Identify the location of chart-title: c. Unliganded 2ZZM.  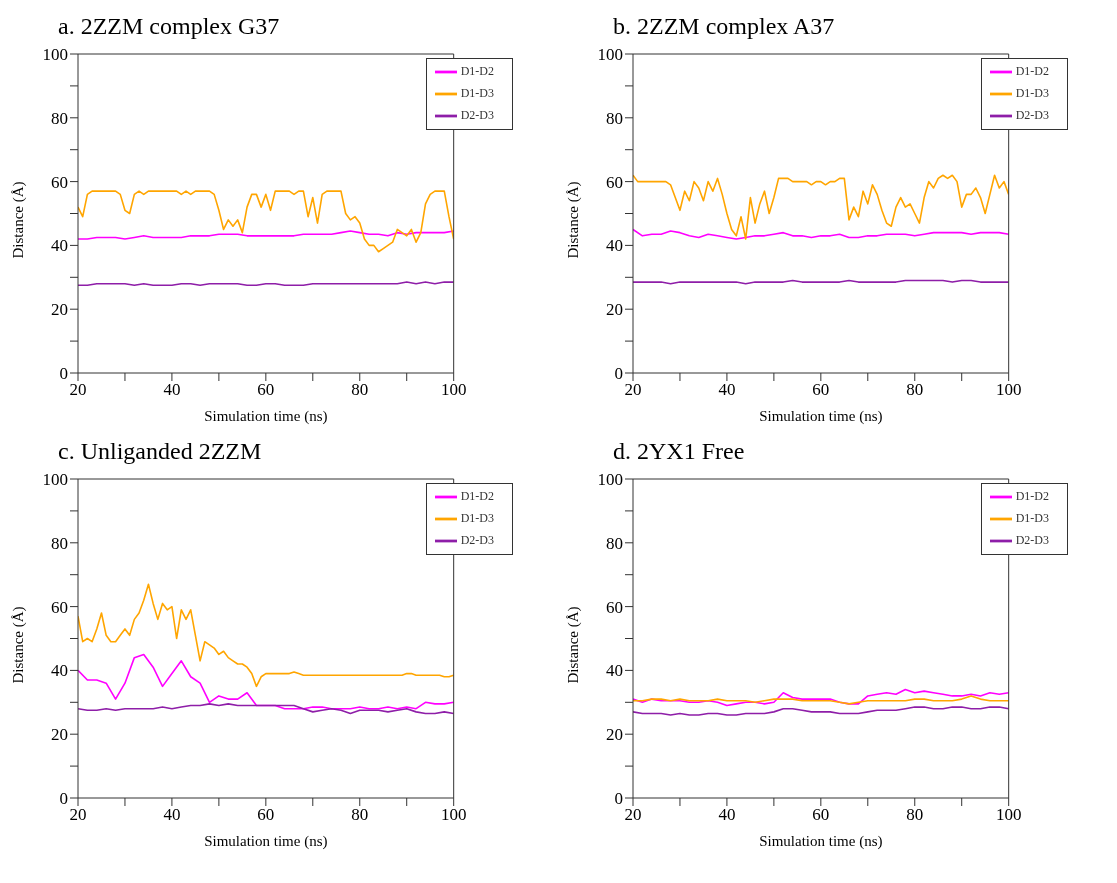
(160, 451).